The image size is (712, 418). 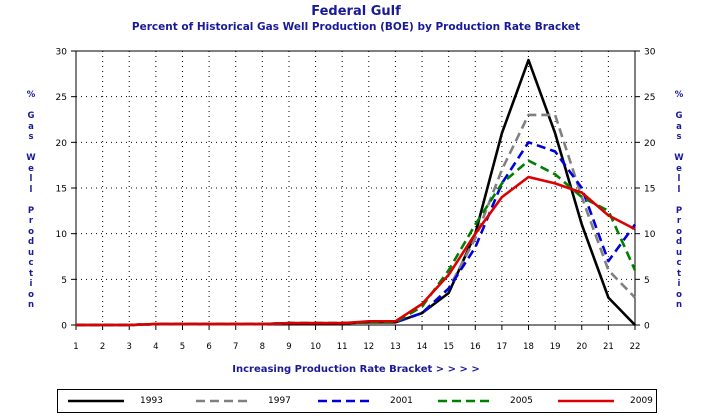 What do you see at coordinates (151, 401) in the screenshot?
I see `legend-label: 1993` at bounding box center [151, 401].